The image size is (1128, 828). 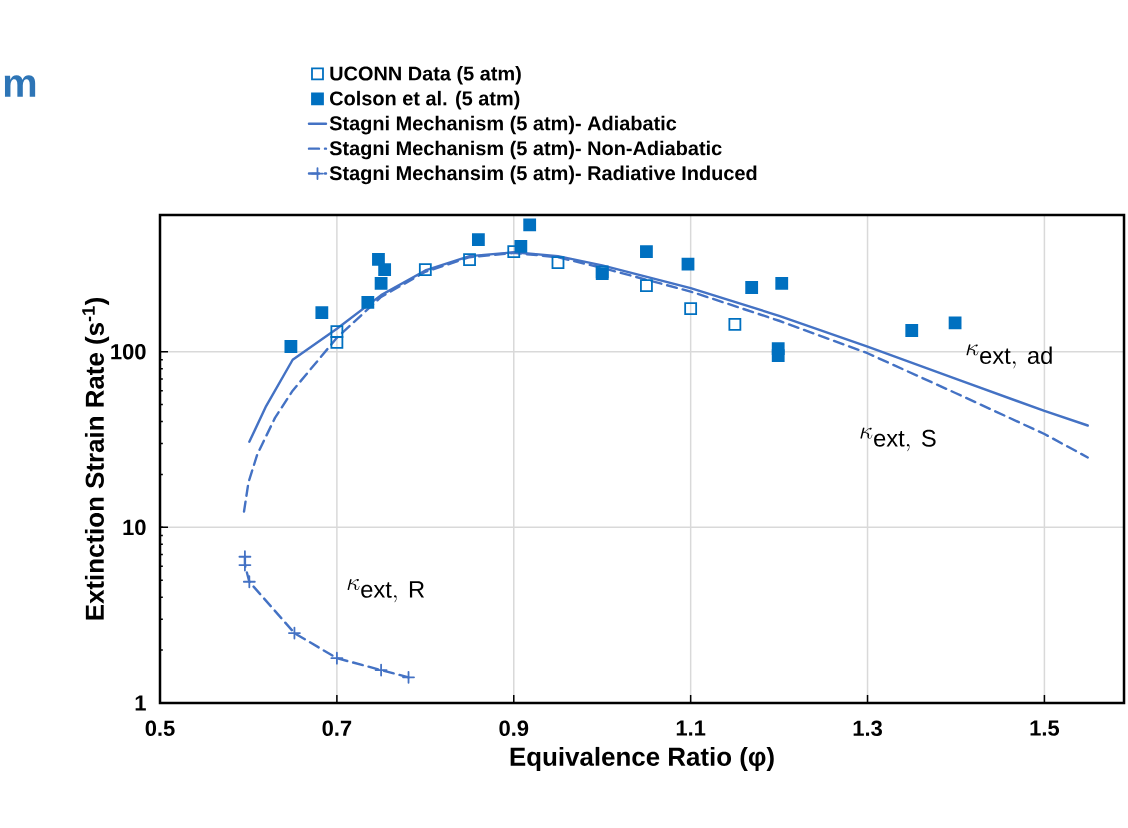 I want to click on x-tick-label: 1.5, so click(x=1045, y=728).